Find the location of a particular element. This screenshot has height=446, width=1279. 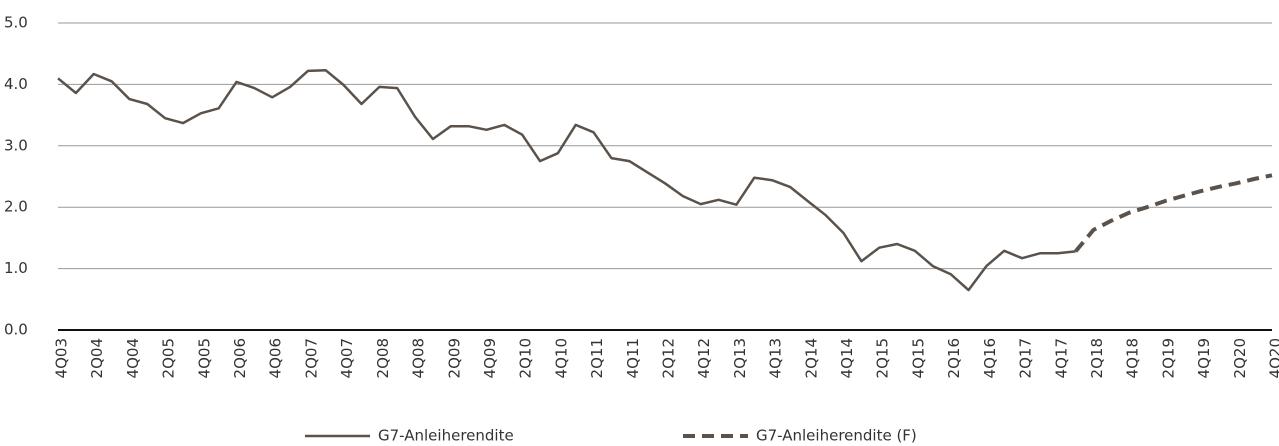

y-tick-label: 0.0 is located at coordinates (16, 330).